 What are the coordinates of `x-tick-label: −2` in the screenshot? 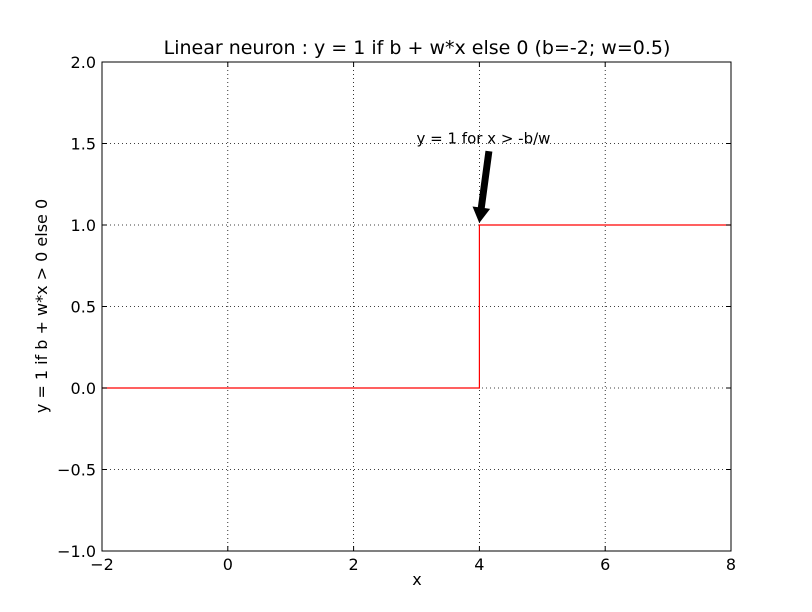 It's located at (102, 564).